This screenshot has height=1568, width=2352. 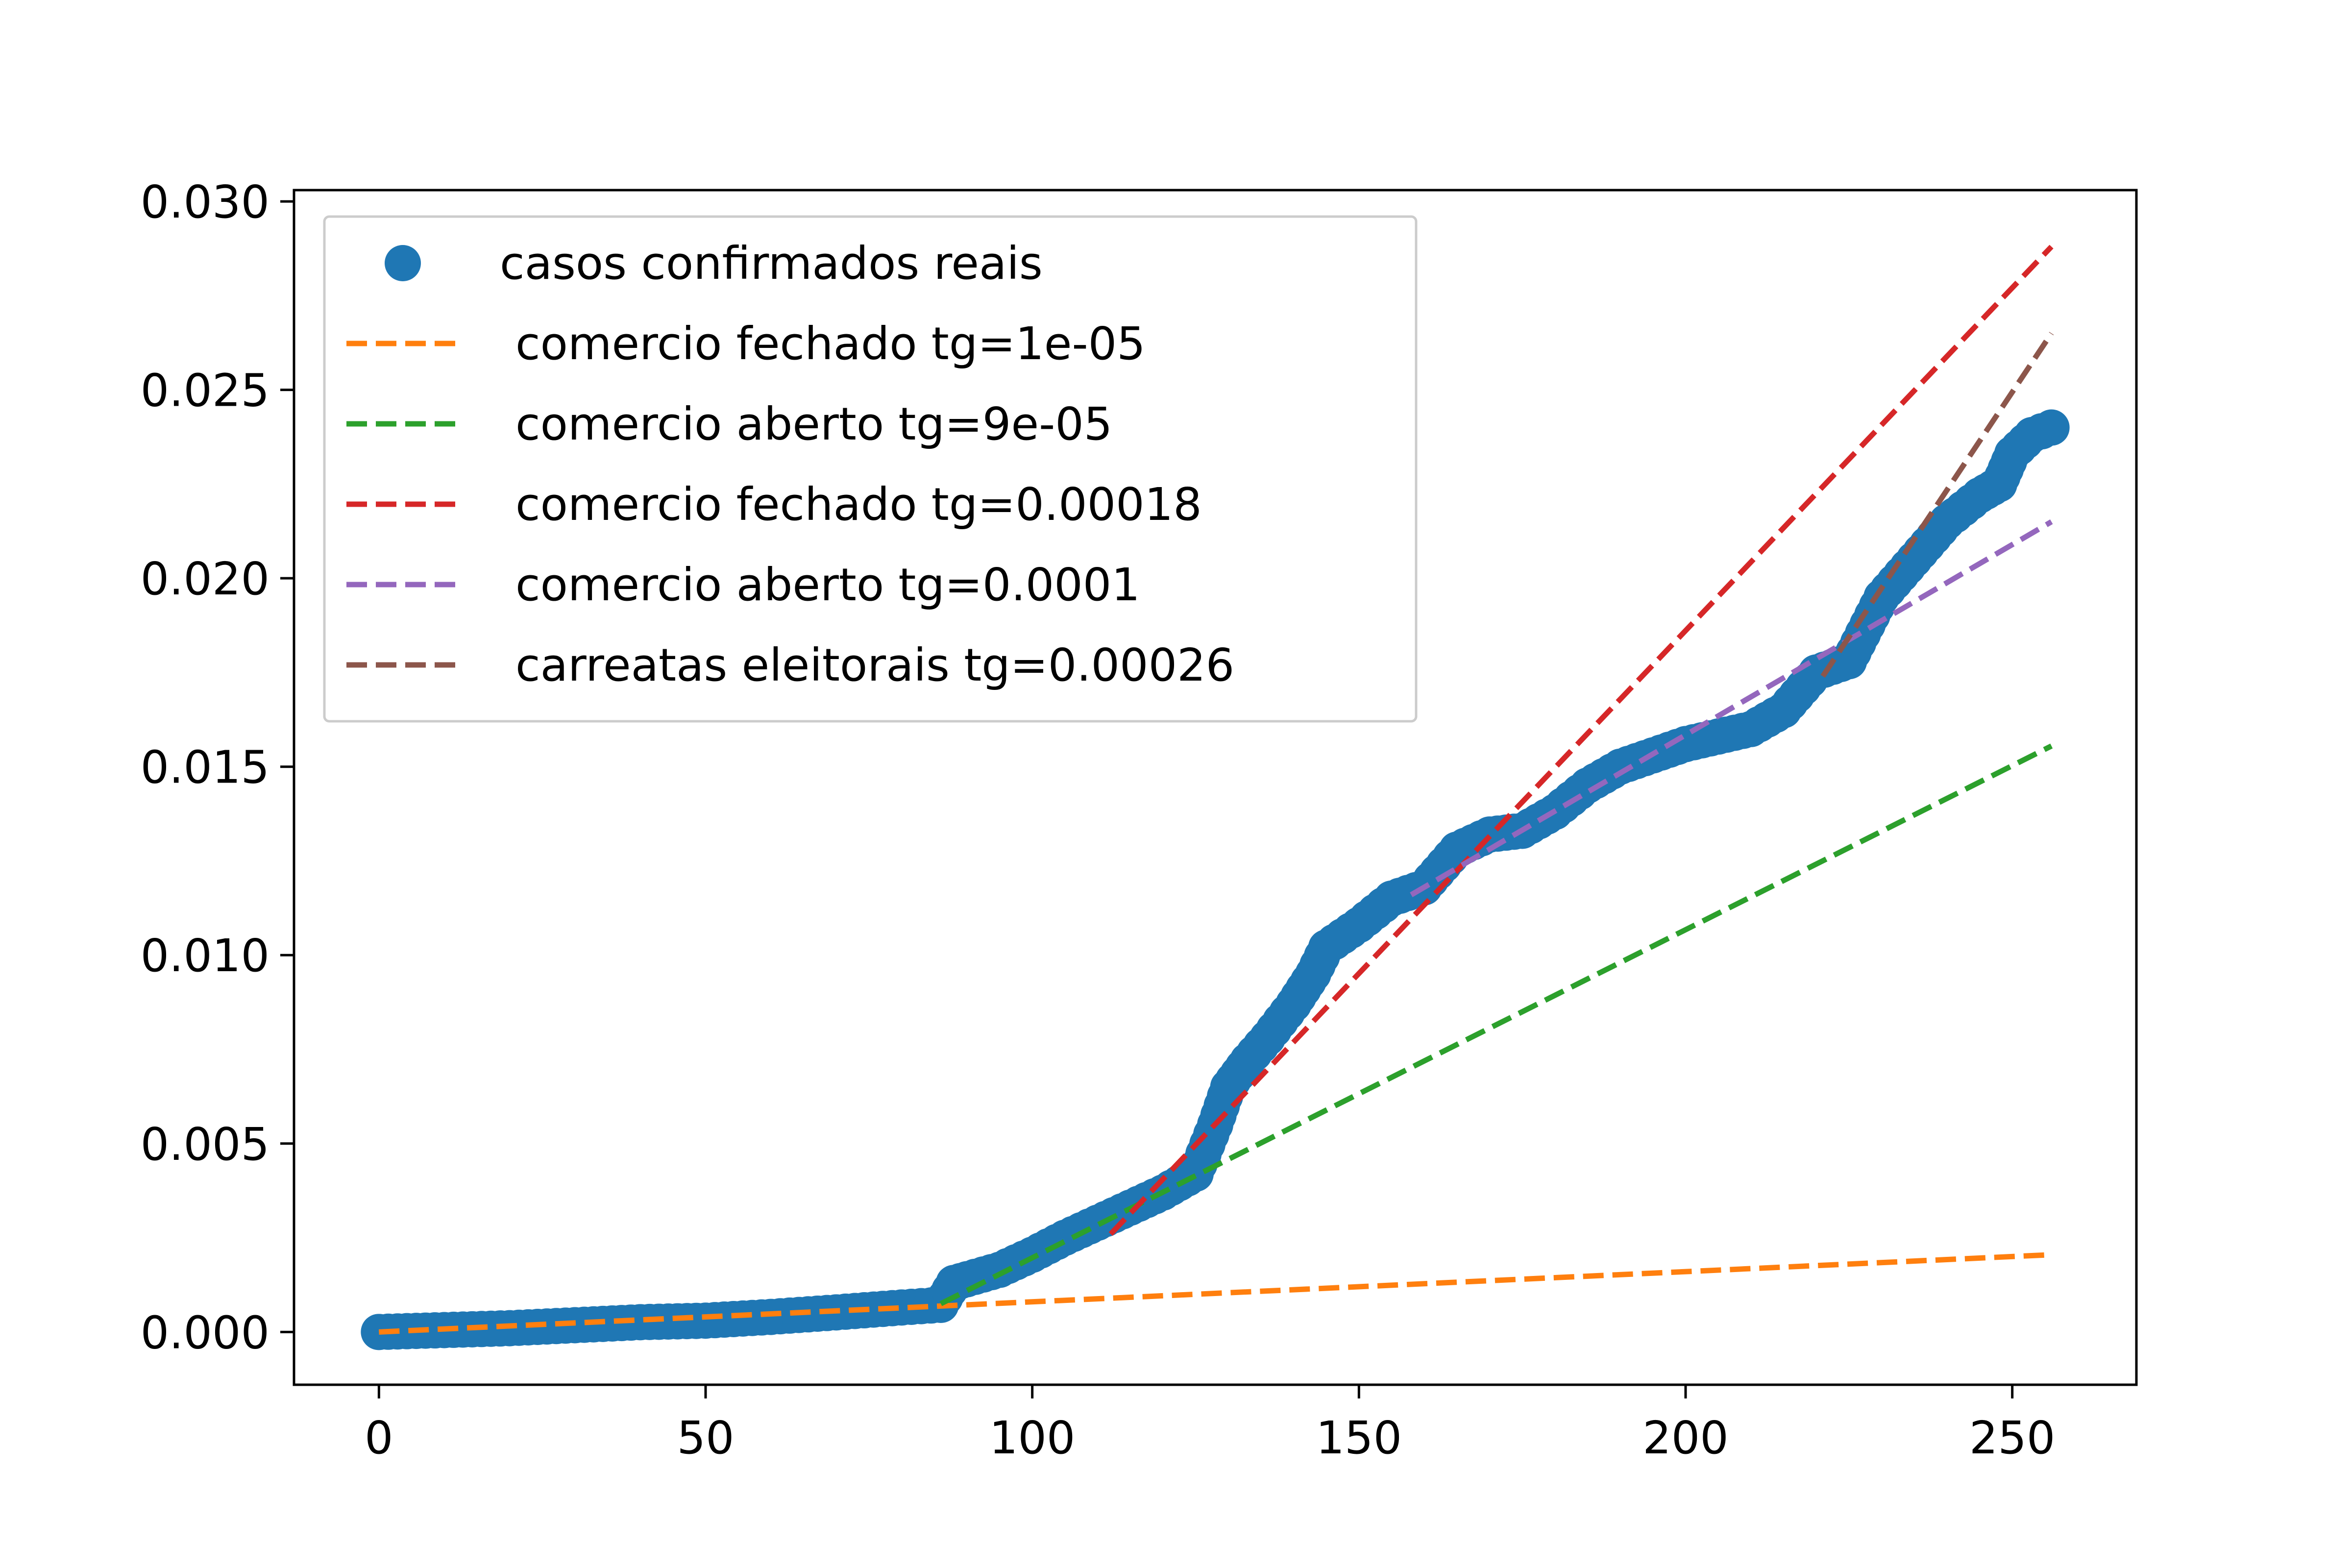 What do you see at coordinates (1359, 1438) in the screenshot?
I see `x-tick-label: 150` at bounding box center [1359, 1438].